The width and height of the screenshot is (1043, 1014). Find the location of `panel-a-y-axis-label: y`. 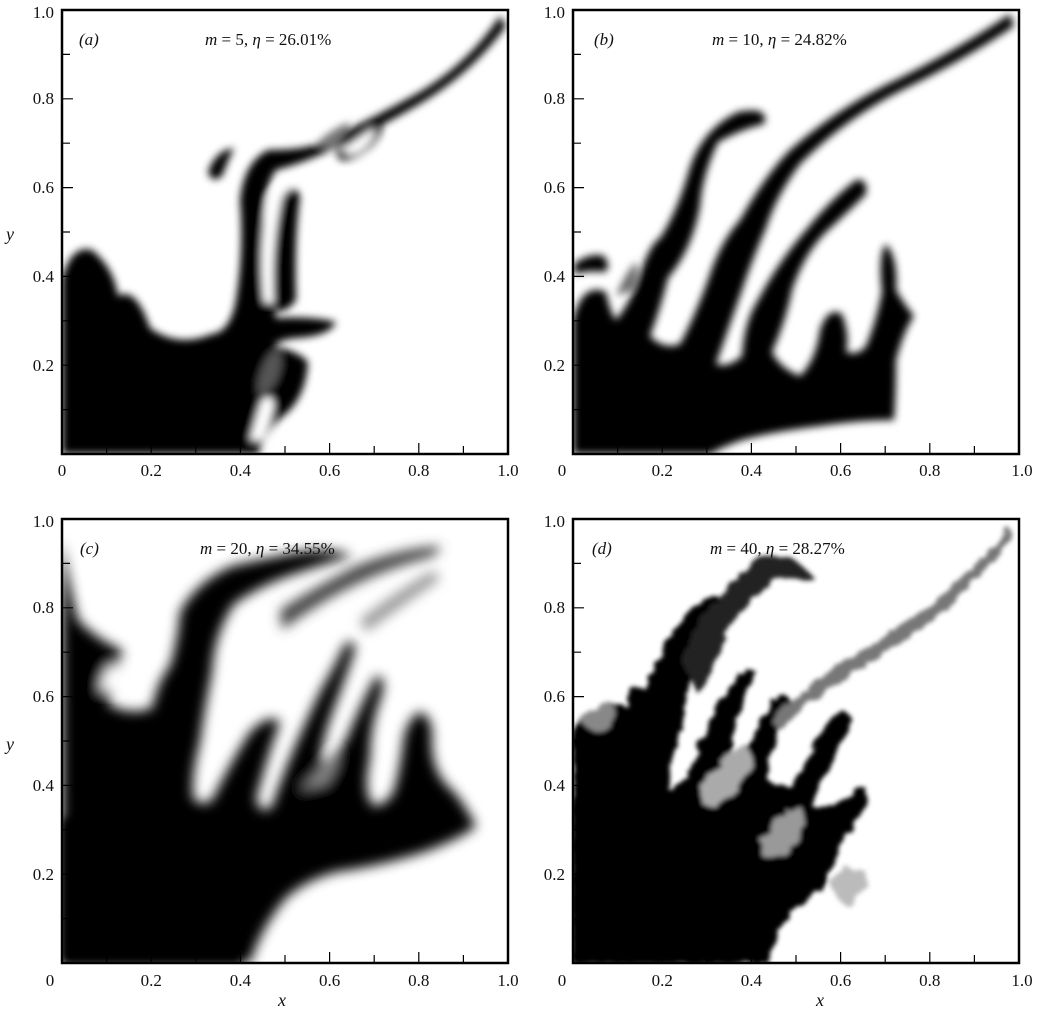

panel-a-y-axis-label: y is located at coordinates (9, 234).